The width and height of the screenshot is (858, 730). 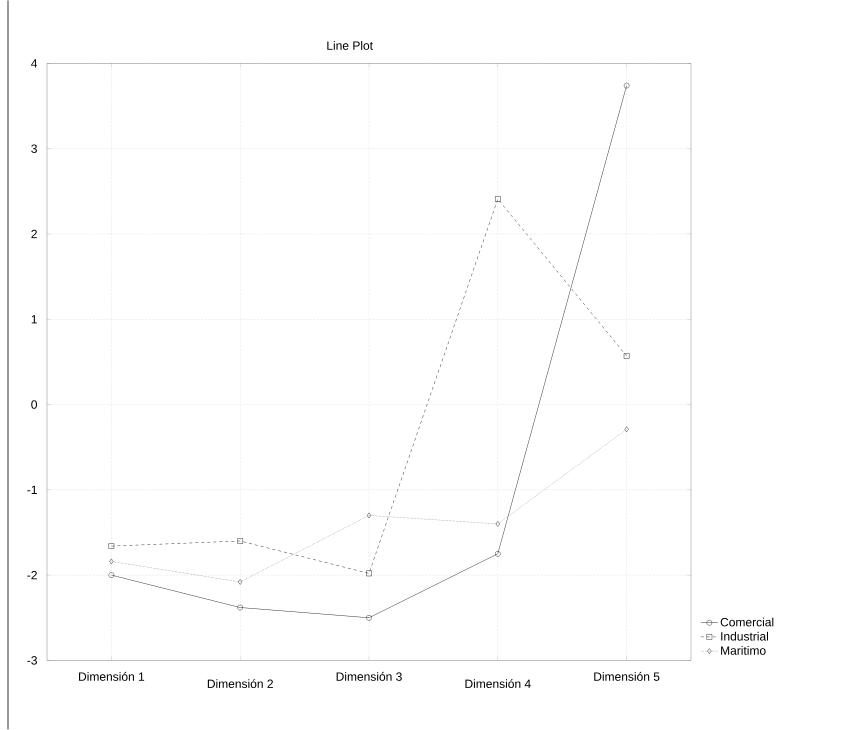 What do you see at coordinates (111, 676) in the screenshot?
I see `x-tick-label: Dimensión 1` at bounding box center [111, 676].